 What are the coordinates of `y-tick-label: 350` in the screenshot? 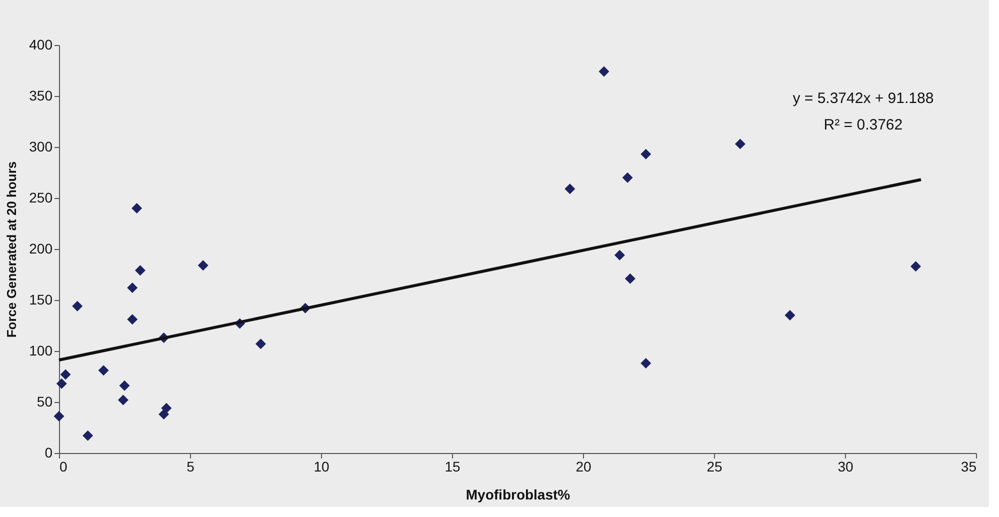 It's located at (41, 96).